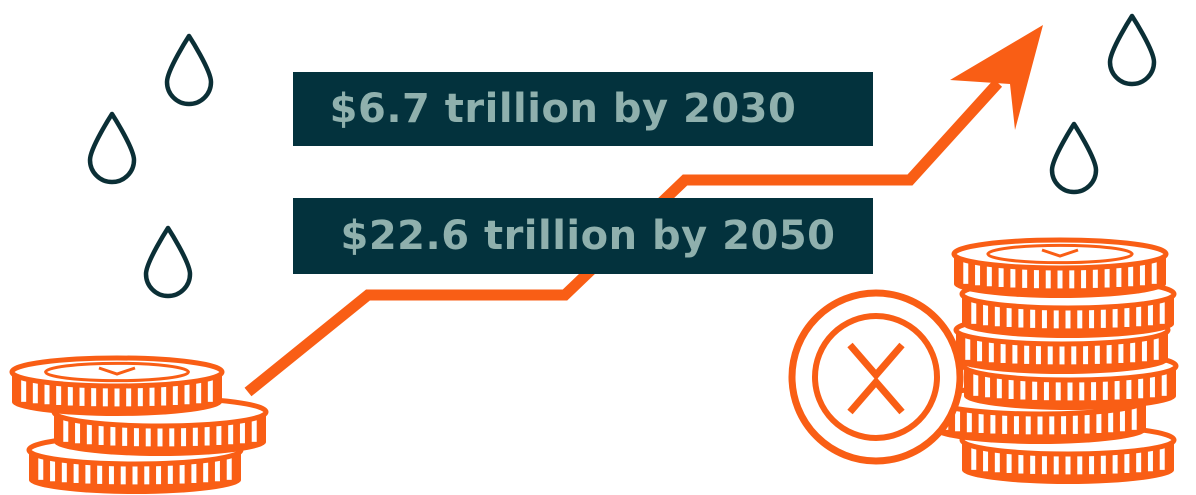 The width and height of the screenshot is (1196, 495). What do you see at coordinates (876, 377) in the screenshot?
I see `big-coin-icon` at bounding box center [876, 377].